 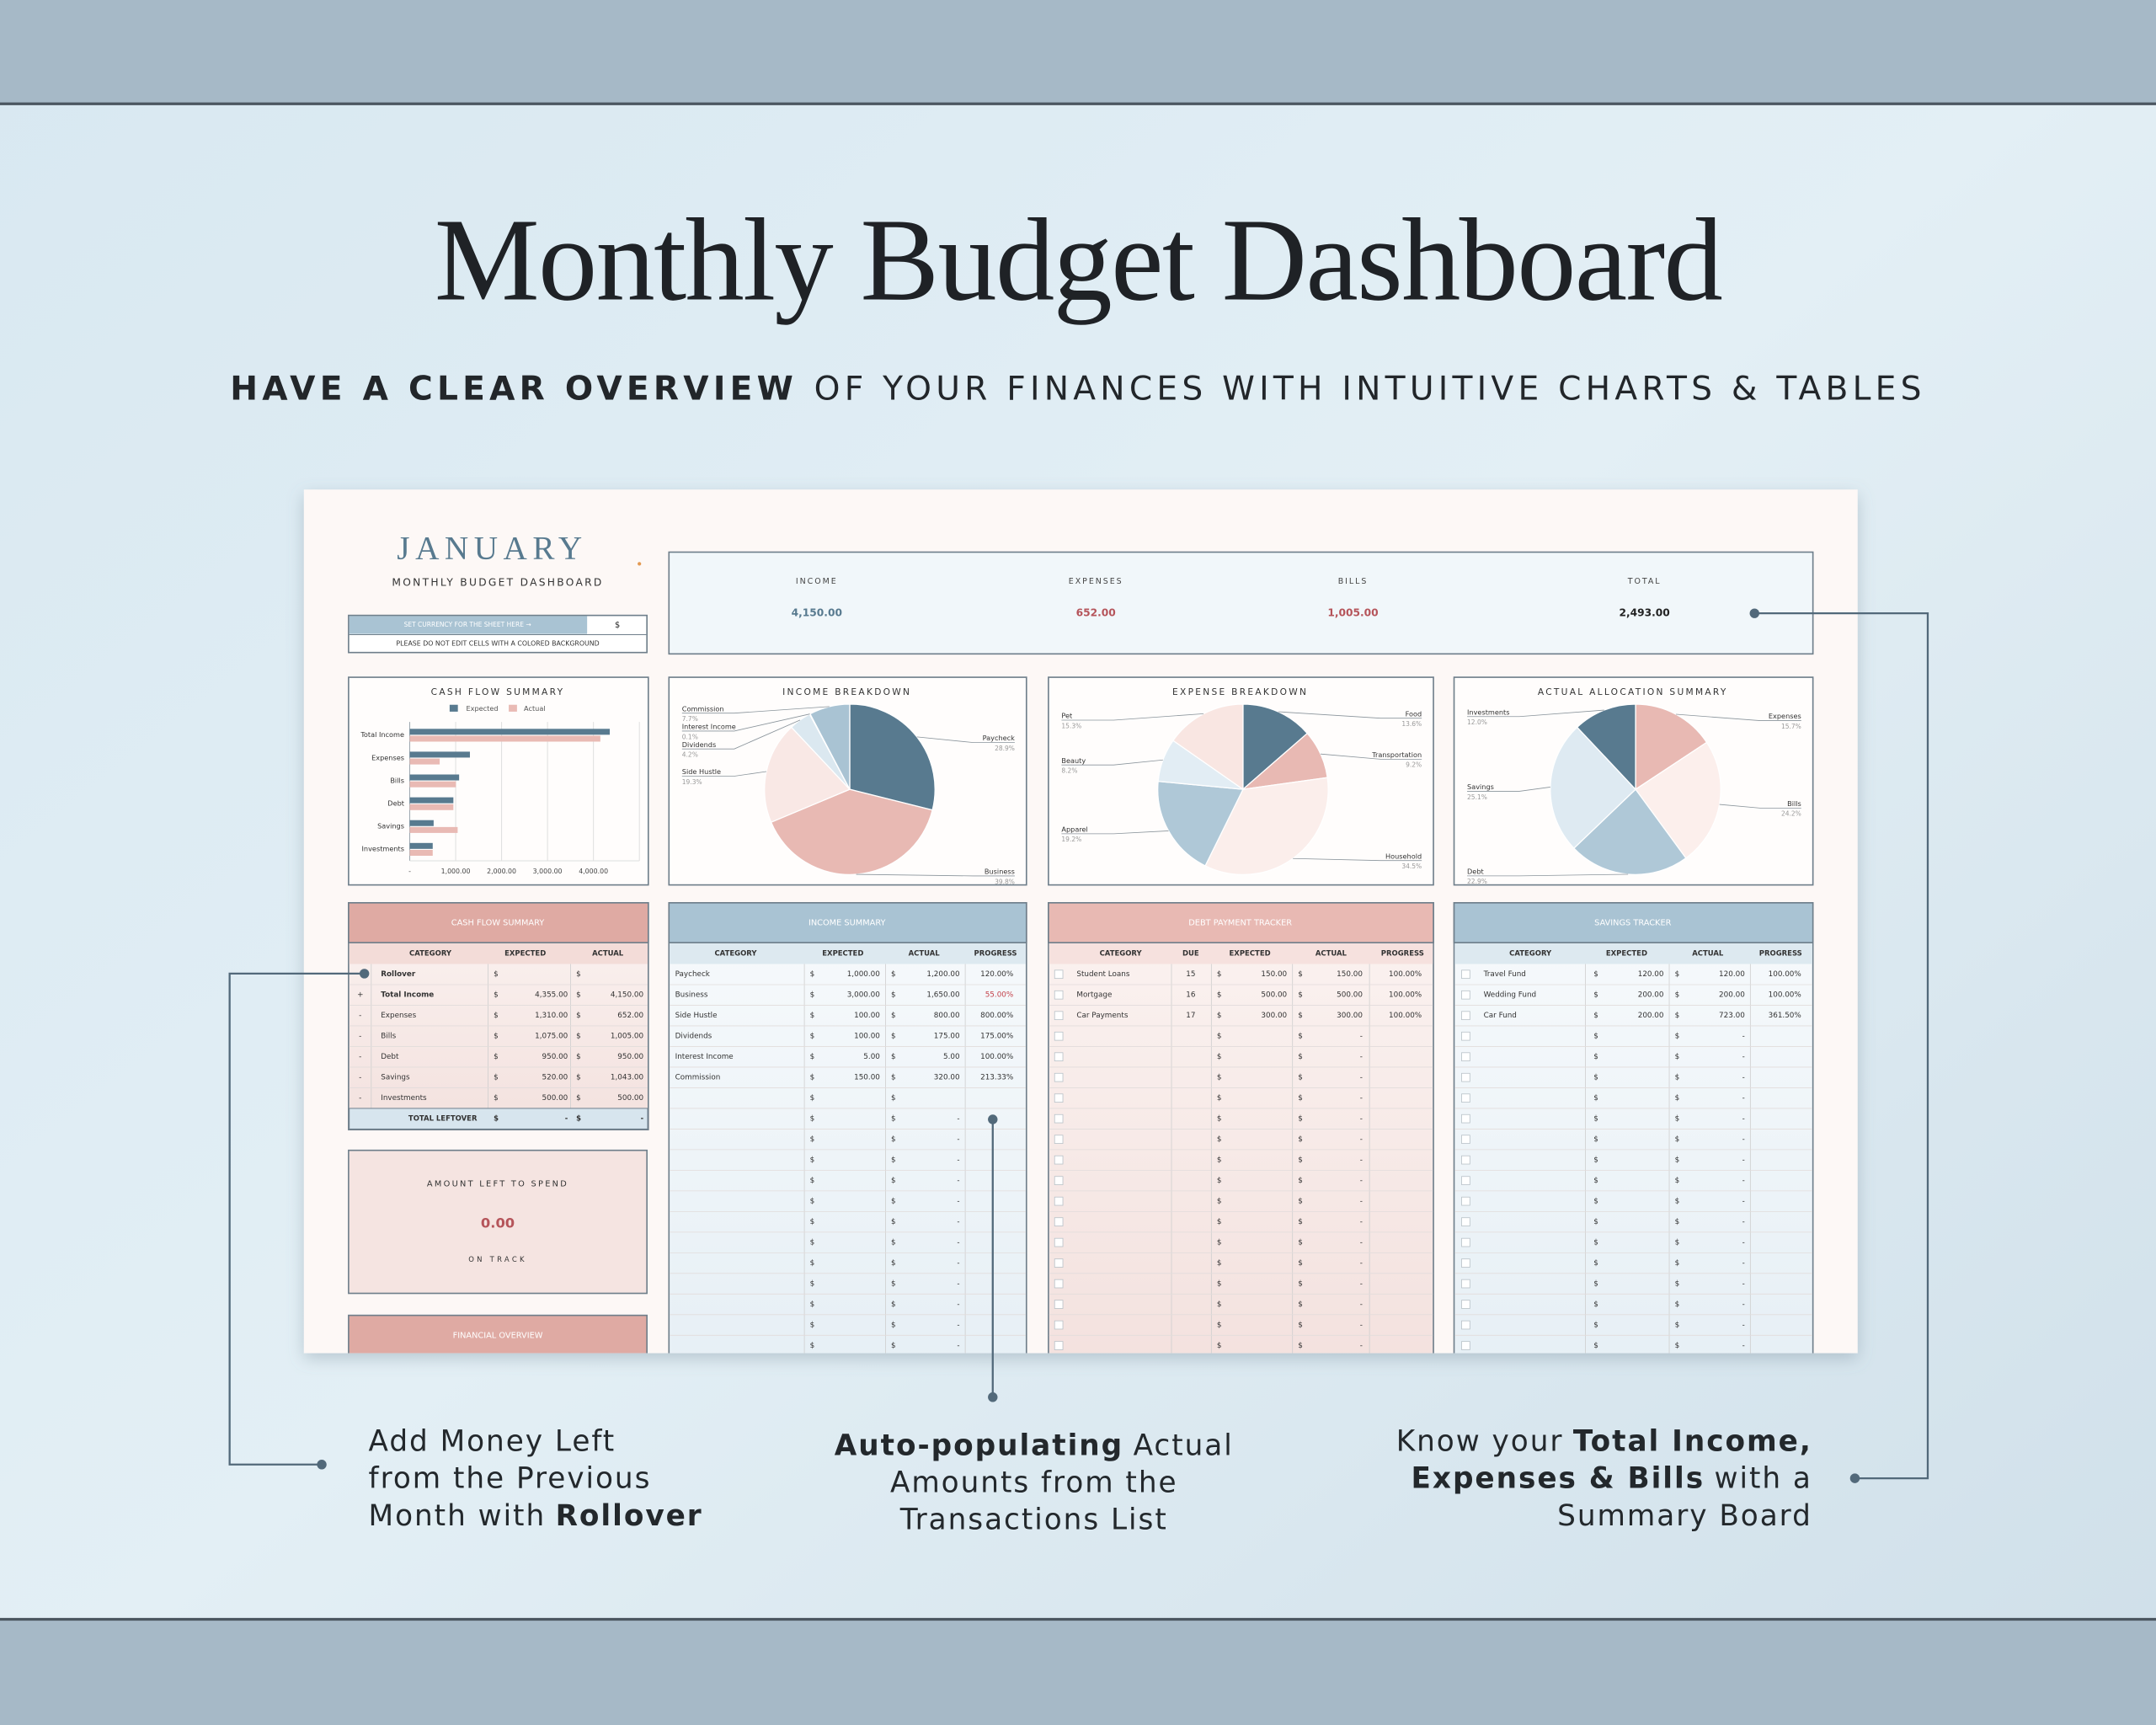 I want to click on x-tick-label: 1,000.00, so click(x=456, y=871).